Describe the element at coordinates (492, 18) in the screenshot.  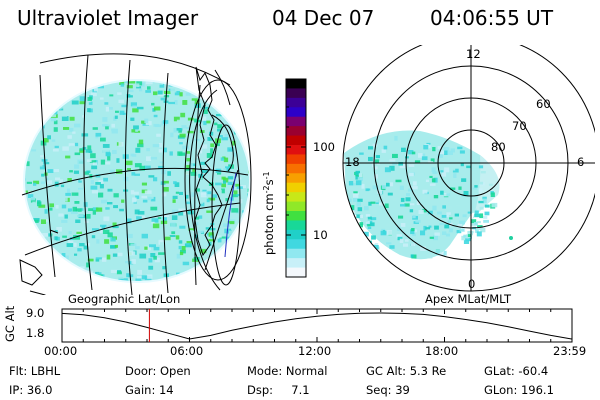
I see `time-label: 04:06:55 UT` at that location.